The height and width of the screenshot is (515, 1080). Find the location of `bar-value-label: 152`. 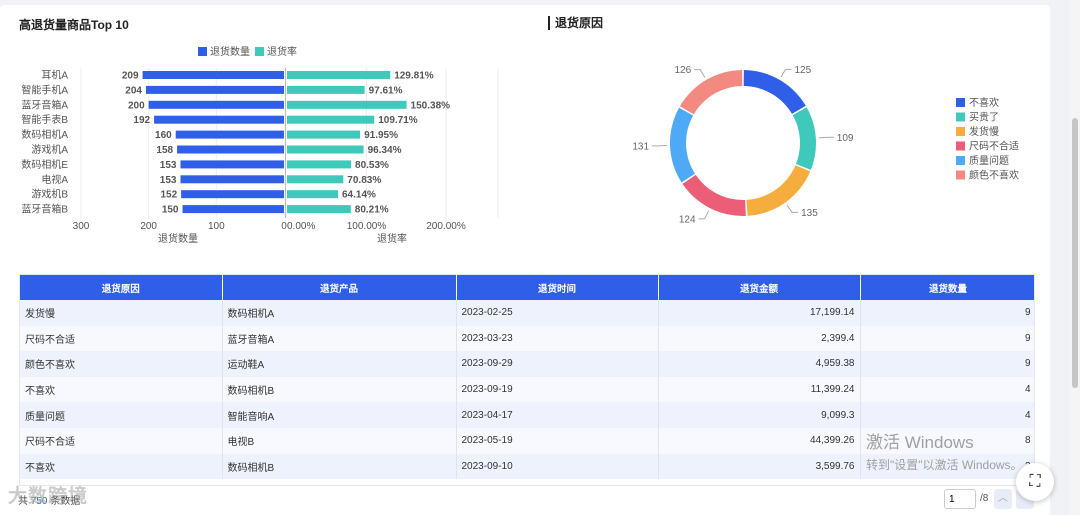

bar-value-label: 152 is located at coordinates (168, 195).